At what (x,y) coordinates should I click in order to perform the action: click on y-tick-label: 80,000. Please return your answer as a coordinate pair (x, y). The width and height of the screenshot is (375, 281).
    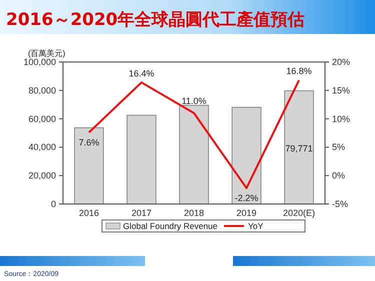
    Looking at the image, I should click on (42, 90).